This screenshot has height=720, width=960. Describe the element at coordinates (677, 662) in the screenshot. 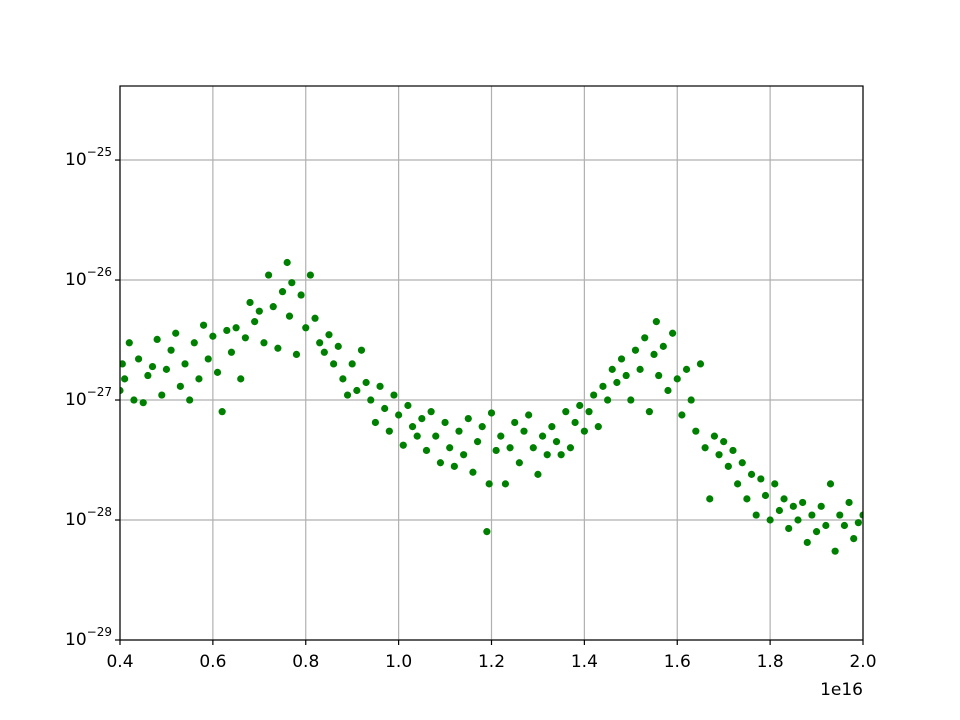

I see `x-tick-label: 1.6` at that location.